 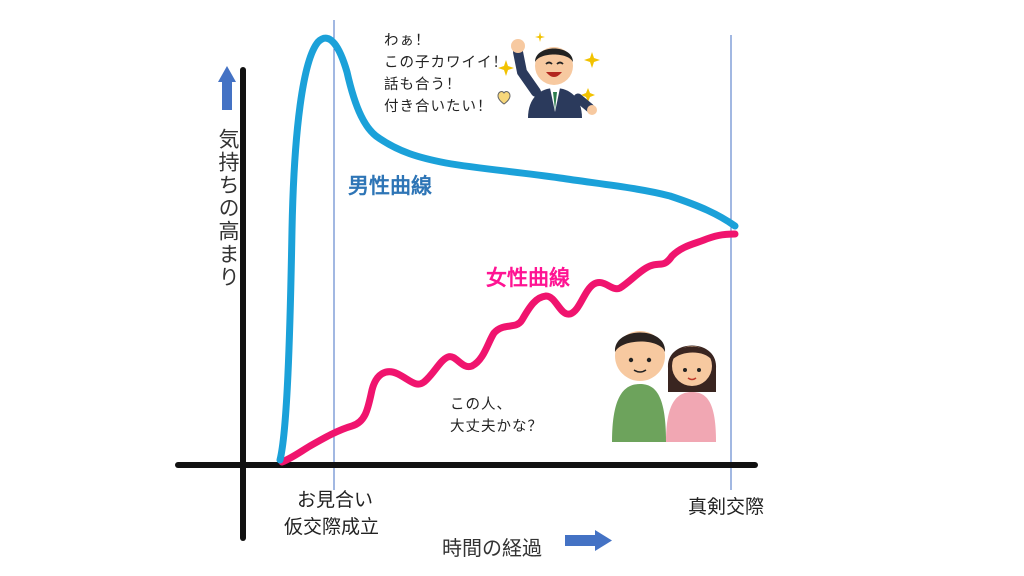 I want to click on y-axis-label: 気持ちの高まり, so click(x=228, y=208).